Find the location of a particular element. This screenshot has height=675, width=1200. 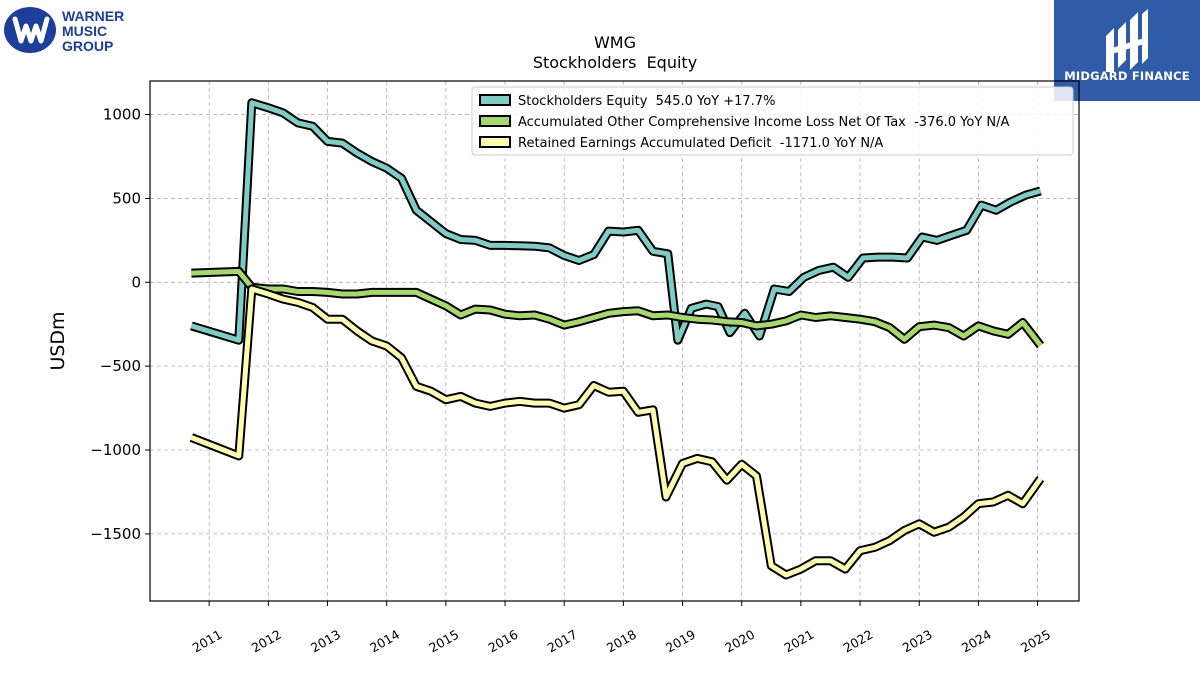

x-tick-label: 2019 is located at coordinates (680, 641).